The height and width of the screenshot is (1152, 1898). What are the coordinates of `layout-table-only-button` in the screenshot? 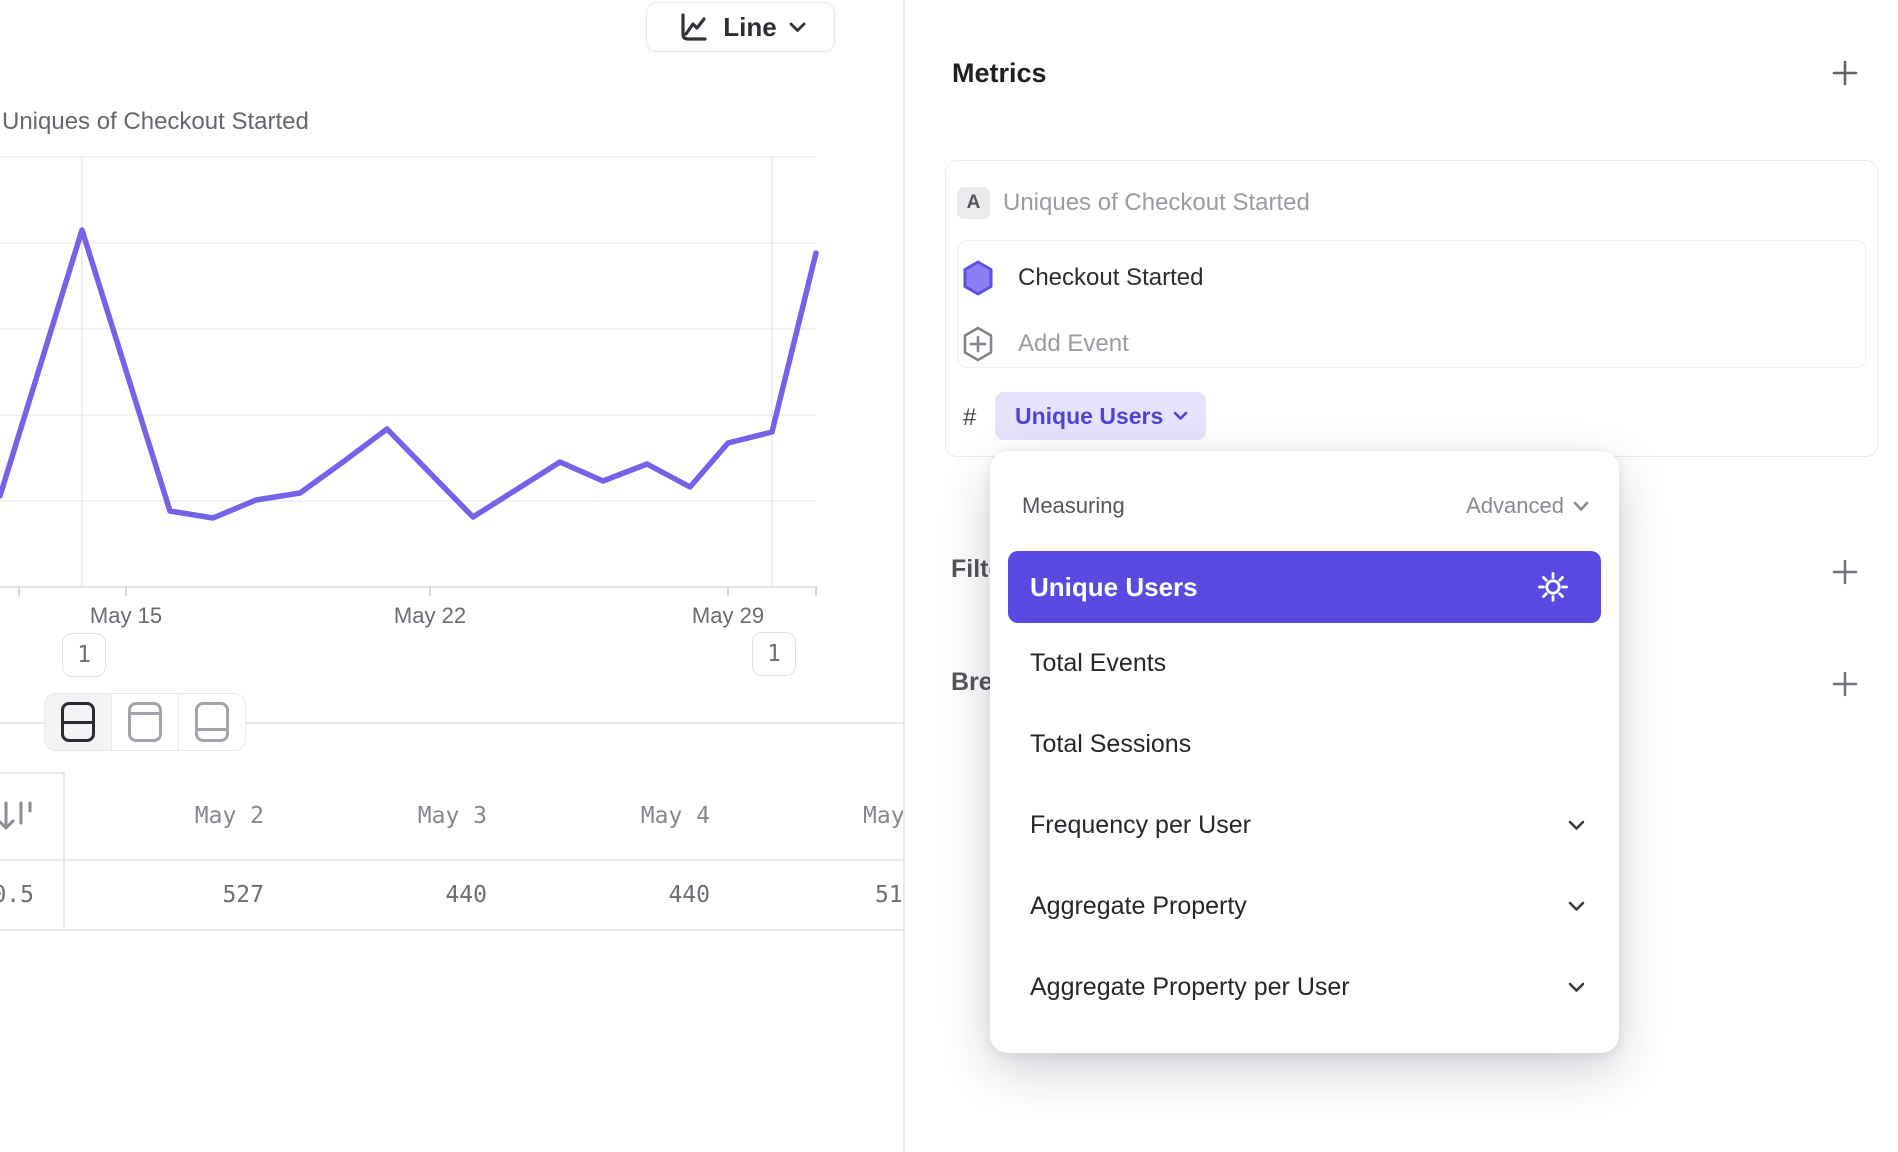 It's located at (211, 722).